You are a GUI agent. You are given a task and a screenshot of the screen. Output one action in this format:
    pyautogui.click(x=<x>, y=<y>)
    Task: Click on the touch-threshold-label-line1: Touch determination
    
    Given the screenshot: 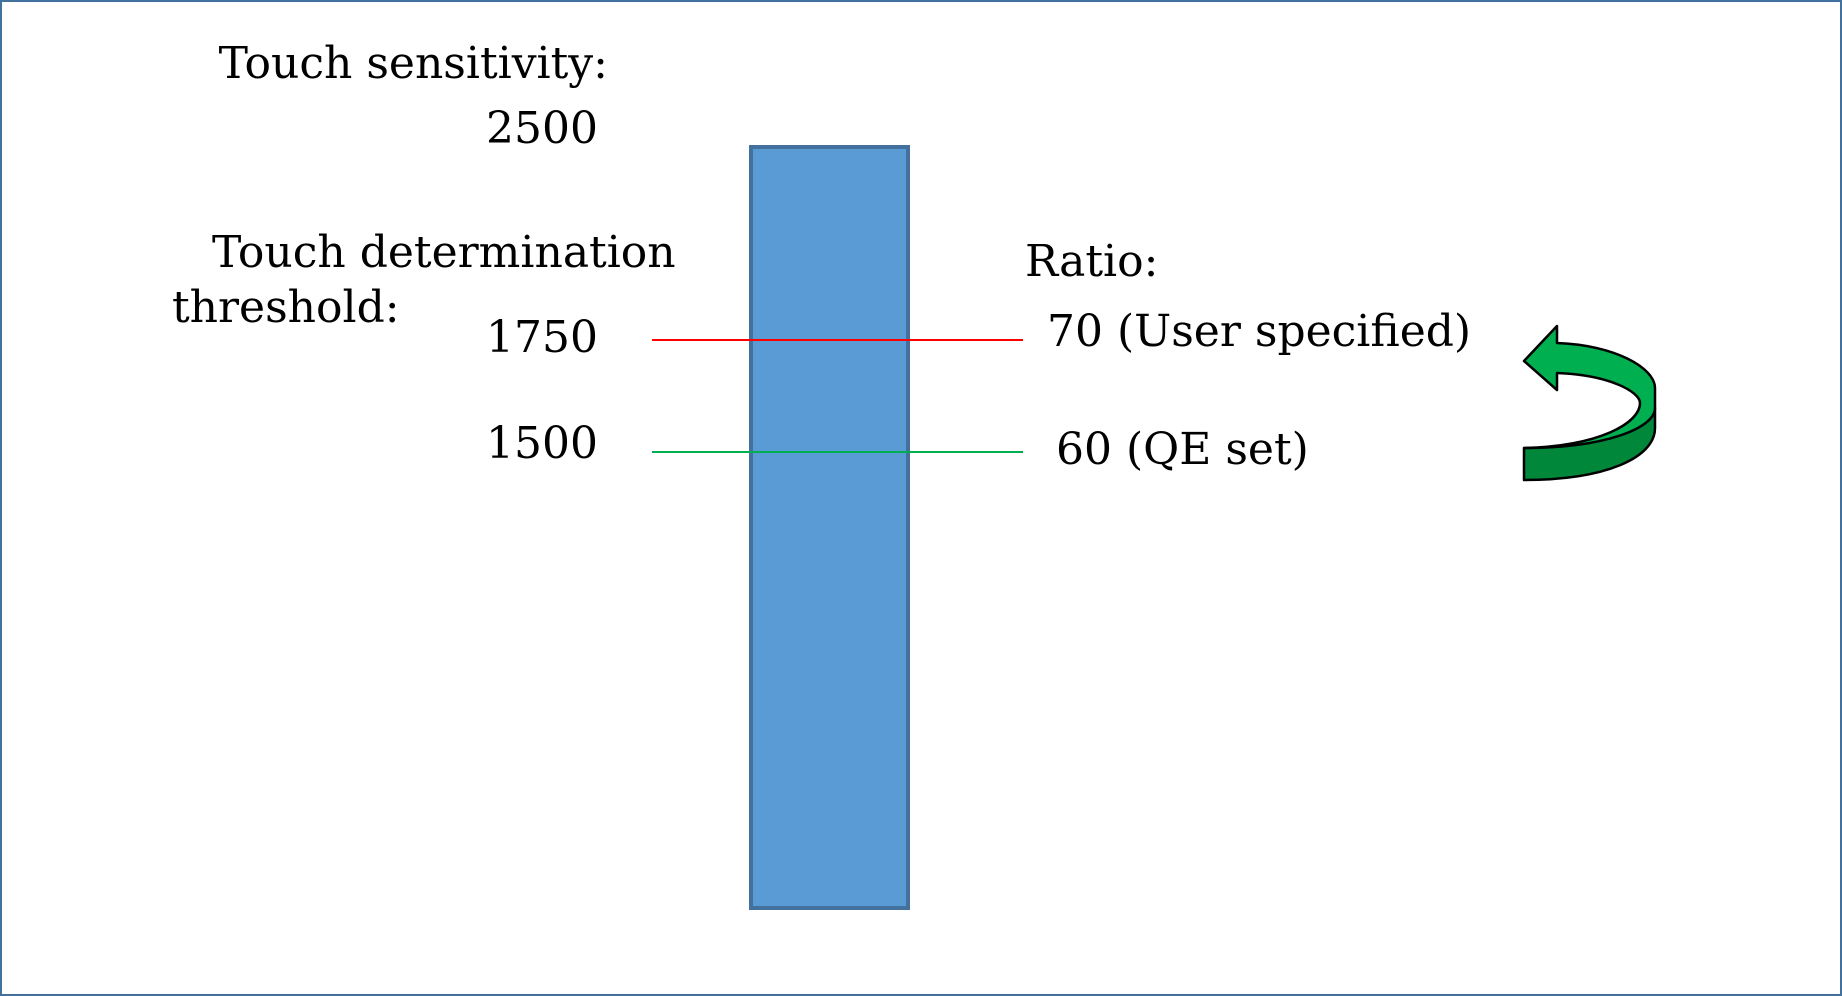 What is the action you would take?
    pyautogui.click(x=444, y=252)
    